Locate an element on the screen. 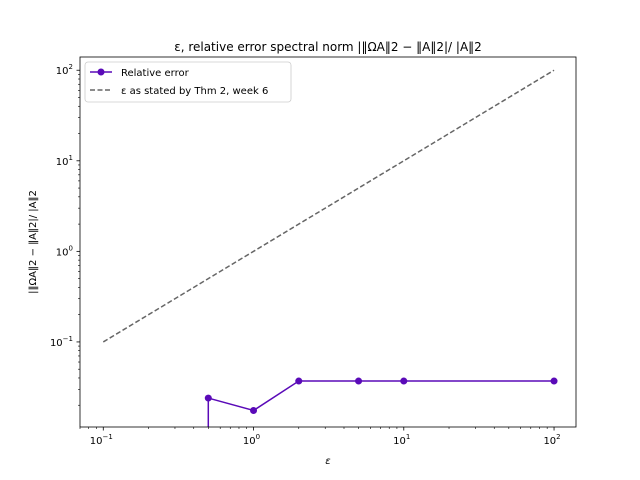  y-tick-label: 10¹ is located at coordinates (64, 161).